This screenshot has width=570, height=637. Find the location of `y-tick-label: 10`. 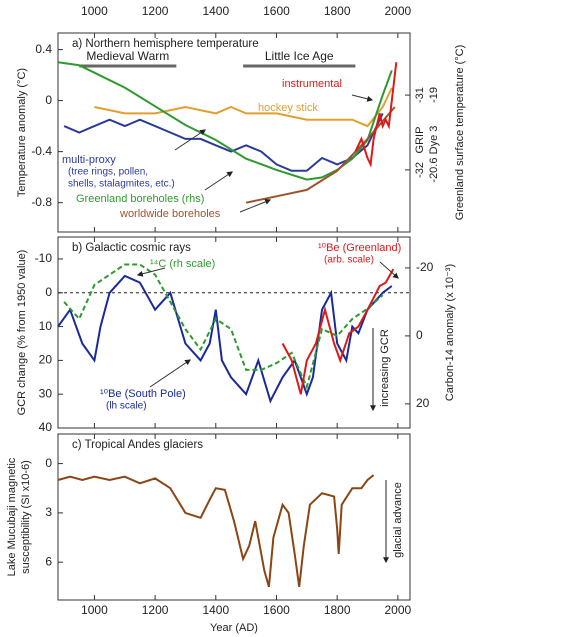

y-tick-label: 10 is located at coordinates (46, 326).